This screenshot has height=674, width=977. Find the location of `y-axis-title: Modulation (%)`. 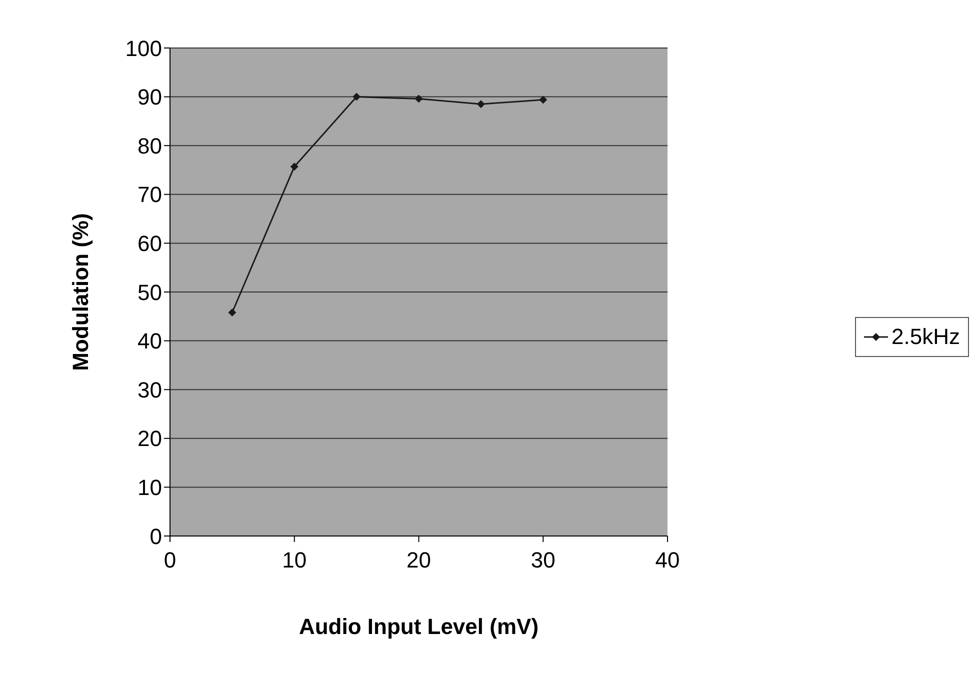

y-axis-title: Modulation (%) is located at coordinates (80, 292).